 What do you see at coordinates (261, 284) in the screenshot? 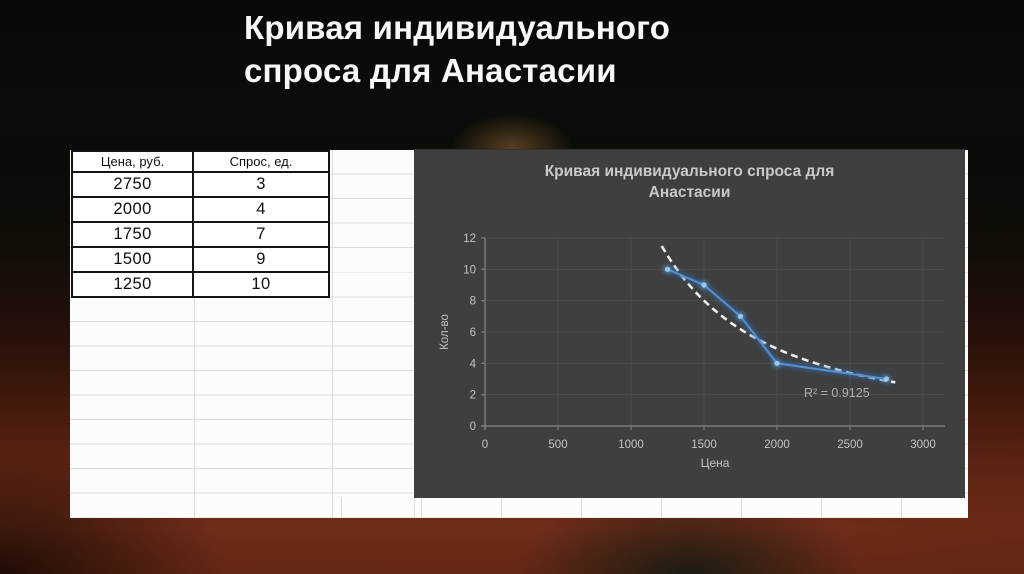
I see `table-cell: 10` at bounding box center [261, 284].